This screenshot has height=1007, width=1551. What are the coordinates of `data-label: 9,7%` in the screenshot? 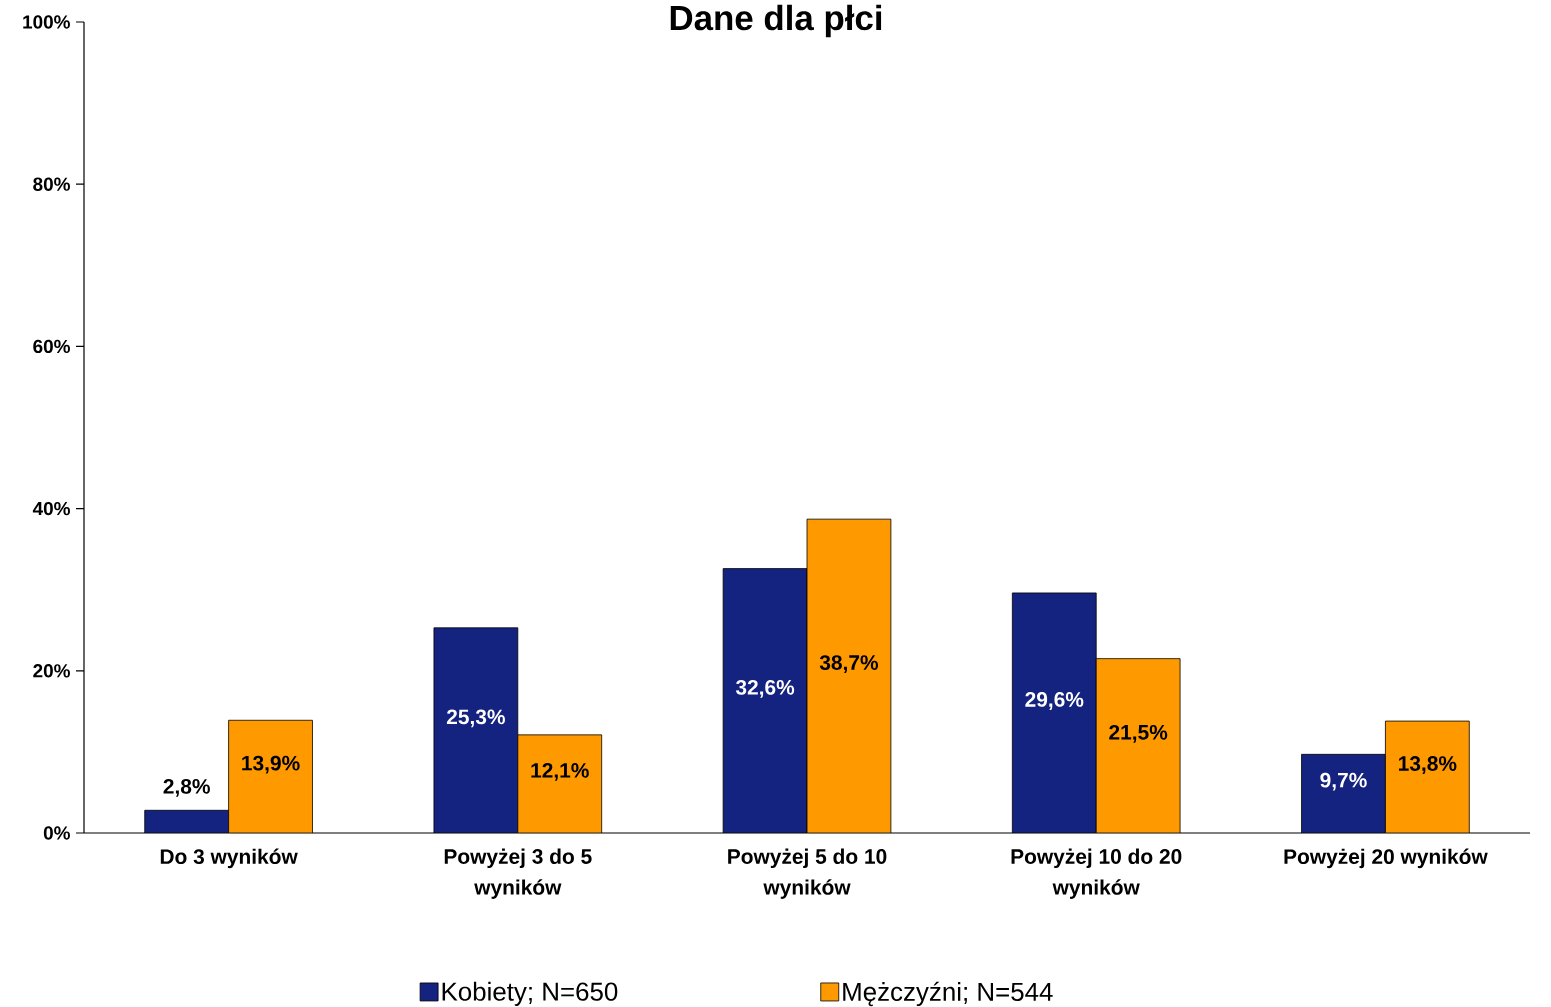 It's located at (1343, 781).